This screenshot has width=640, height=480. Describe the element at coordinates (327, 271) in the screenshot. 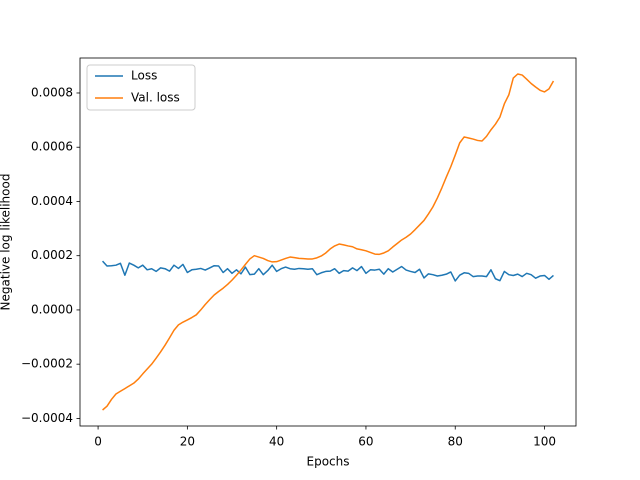

I see `series-line` at that location.